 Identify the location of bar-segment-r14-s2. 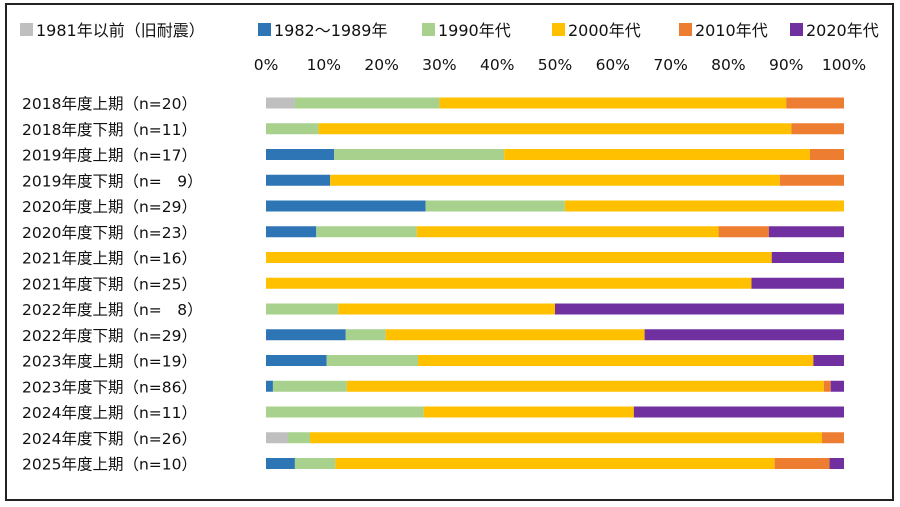
(315, 463).